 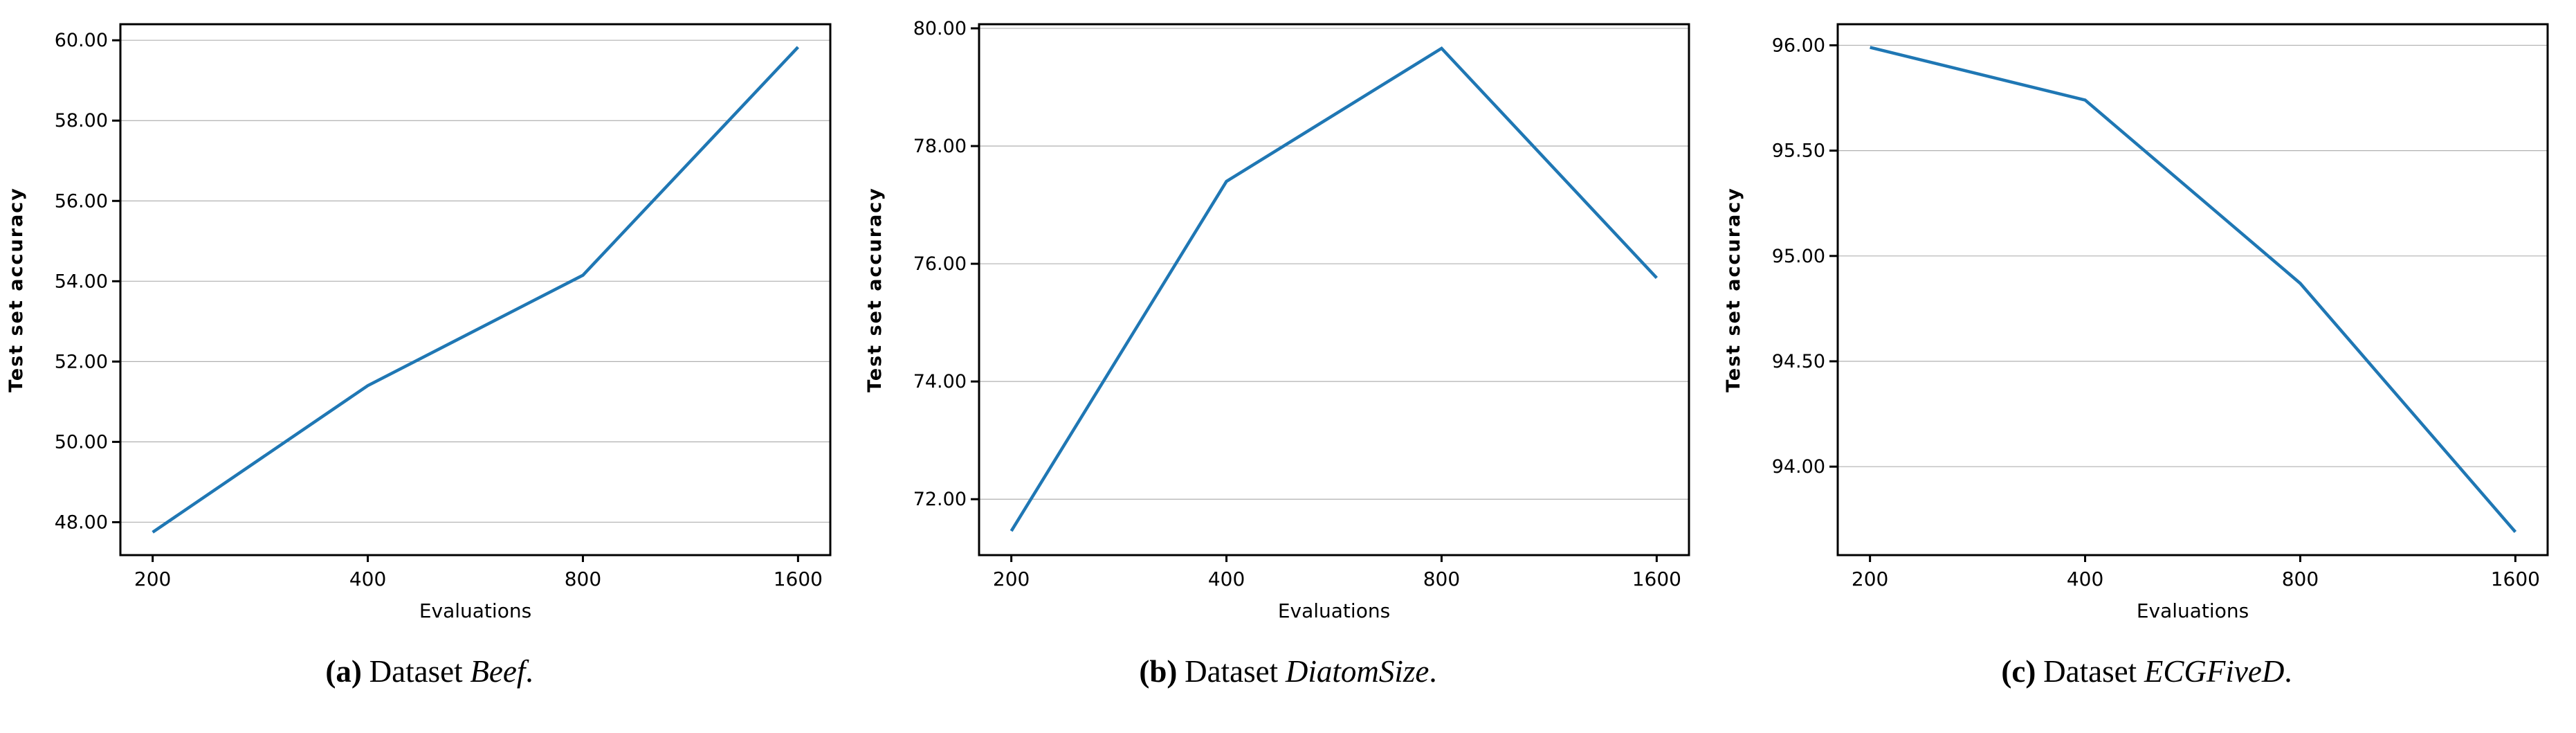 I want to click on caption-index: (c), so click(x=2018, y=671).